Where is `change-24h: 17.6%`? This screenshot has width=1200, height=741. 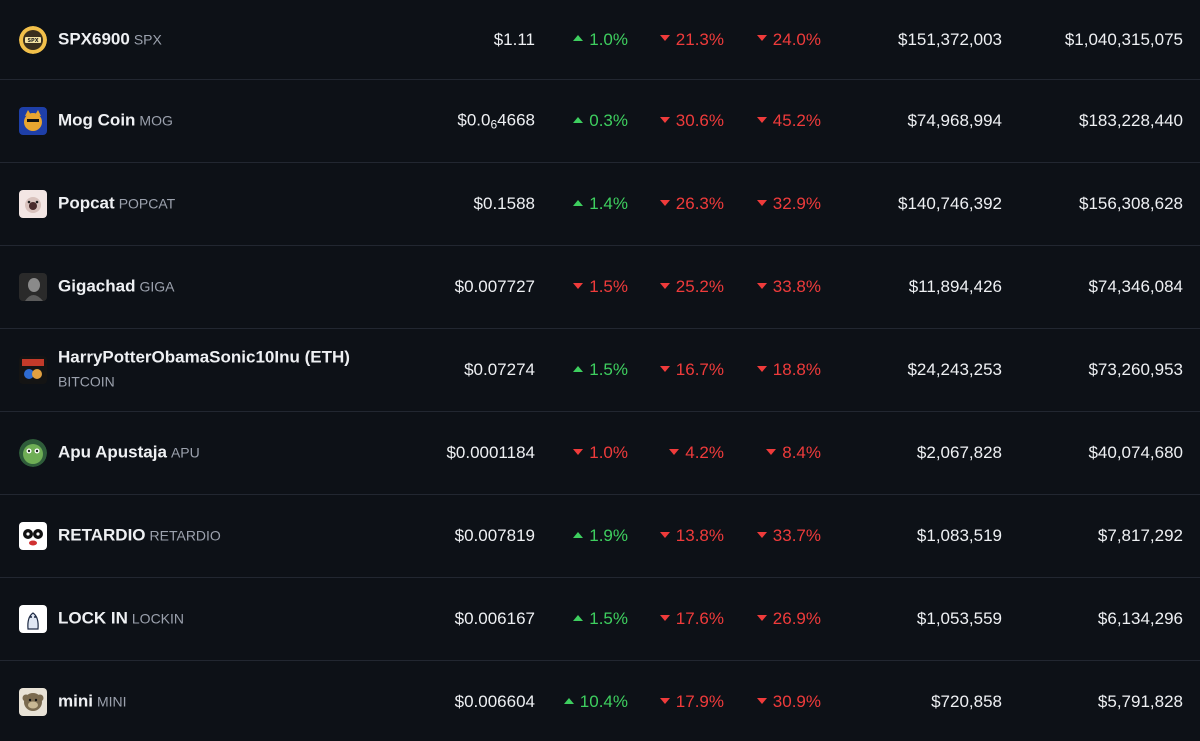 change-24h: 17.6% is located at coordinates (691, 619).